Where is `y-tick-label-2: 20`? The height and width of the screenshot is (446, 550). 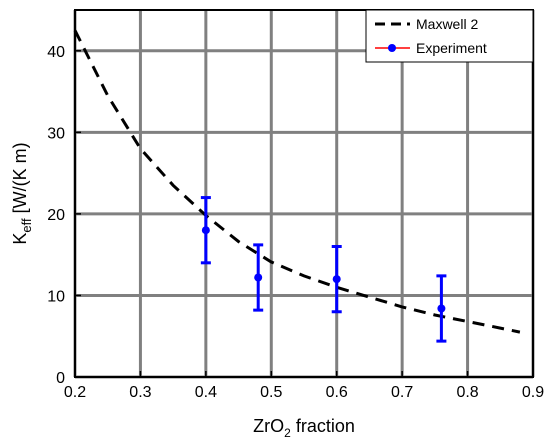 y-tick-label-2: 20 is located at coordinates (56, 215).